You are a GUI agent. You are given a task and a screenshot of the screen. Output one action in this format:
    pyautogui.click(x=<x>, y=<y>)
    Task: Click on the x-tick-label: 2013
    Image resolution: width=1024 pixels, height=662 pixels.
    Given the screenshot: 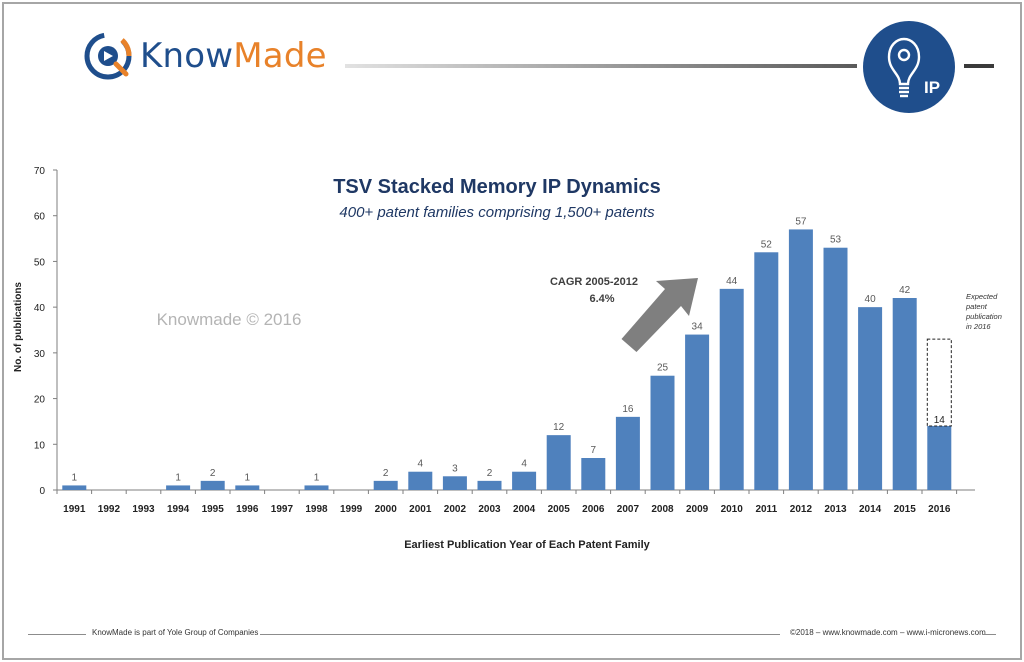 What is the action you would take?
    pyautogui.click(x=835, y=509)
    